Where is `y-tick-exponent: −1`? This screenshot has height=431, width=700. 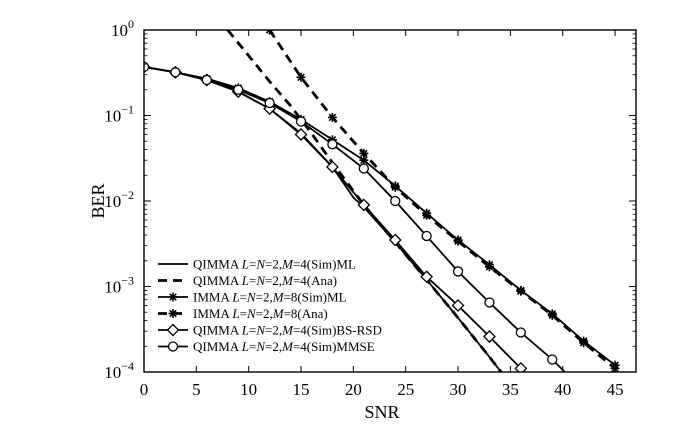 y-tick-exponent: −1 is located at coordinates (127, 110).